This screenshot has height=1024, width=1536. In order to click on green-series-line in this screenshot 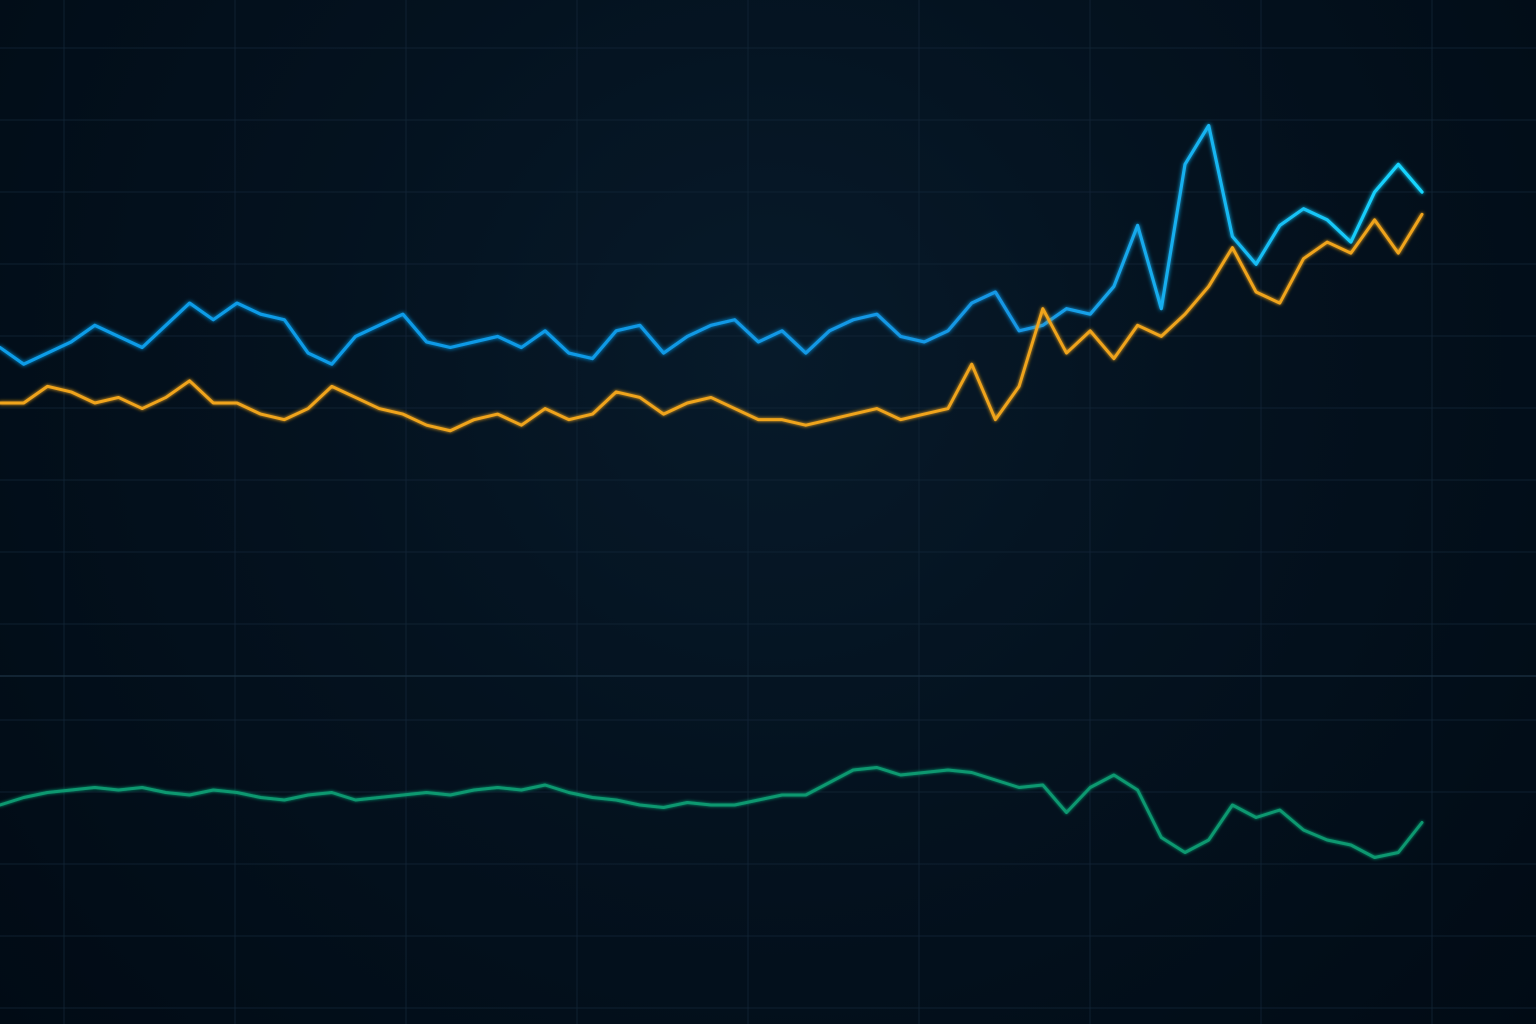, I will do `click(712, 812)`.